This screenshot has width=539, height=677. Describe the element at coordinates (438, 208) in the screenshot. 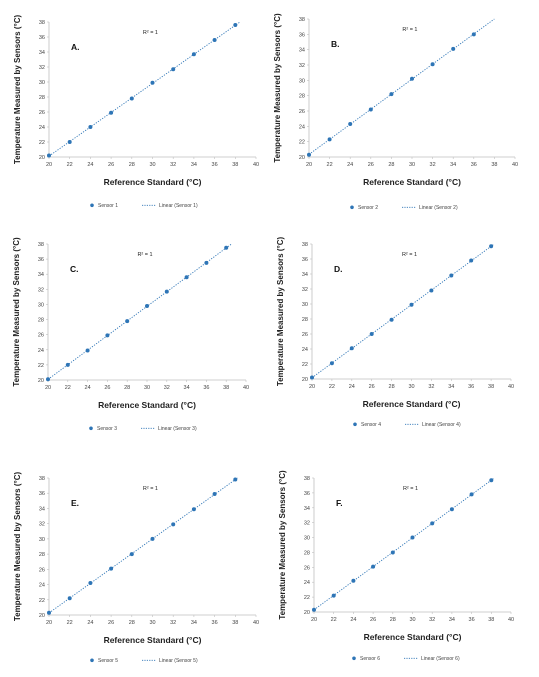

I see `legend-trendline-label: Linear (Sensor 2)` at that location.